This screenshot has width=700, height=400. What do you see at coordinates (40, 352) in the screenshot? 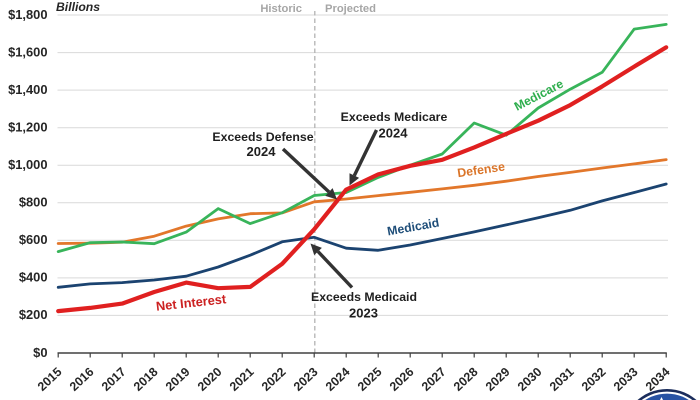
I see `svg-text: $0` at bounding box center [40, 352].